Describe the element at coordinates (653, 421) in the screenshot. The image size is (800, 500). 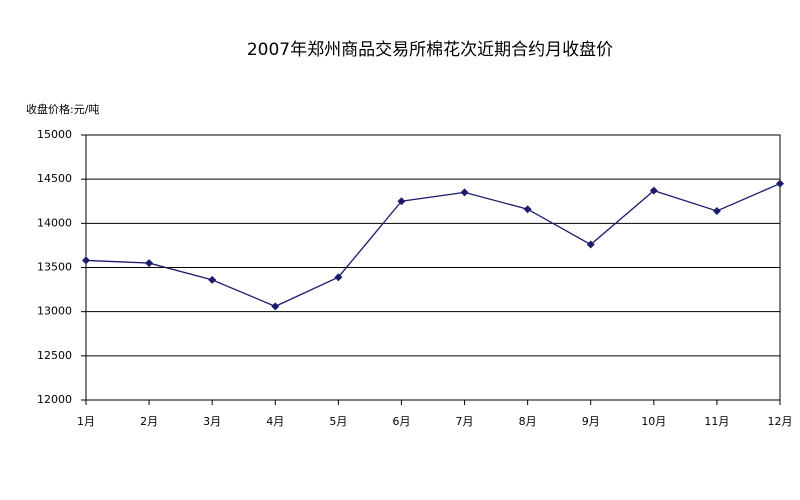
I see `x-tick-label: 10月` at that location.